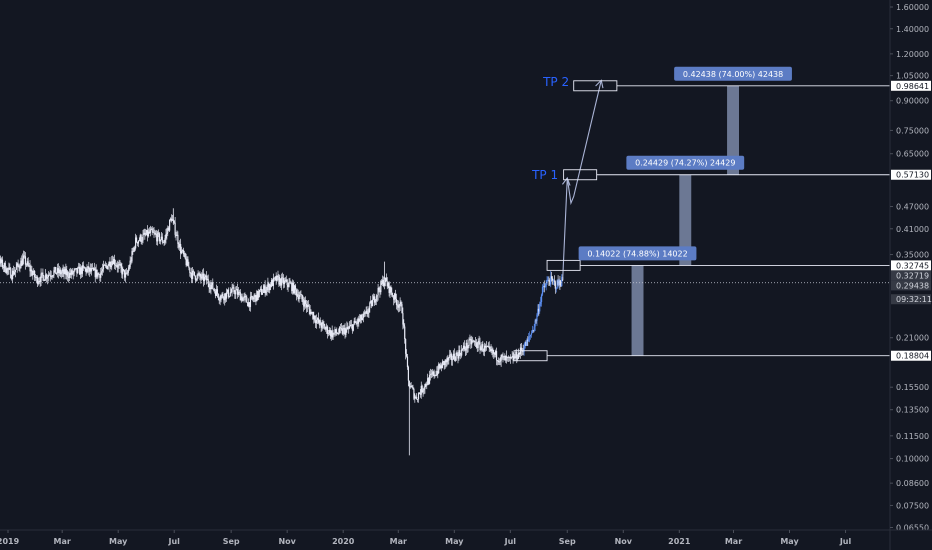  I want to click on price-tag-box, so click(911, 355).